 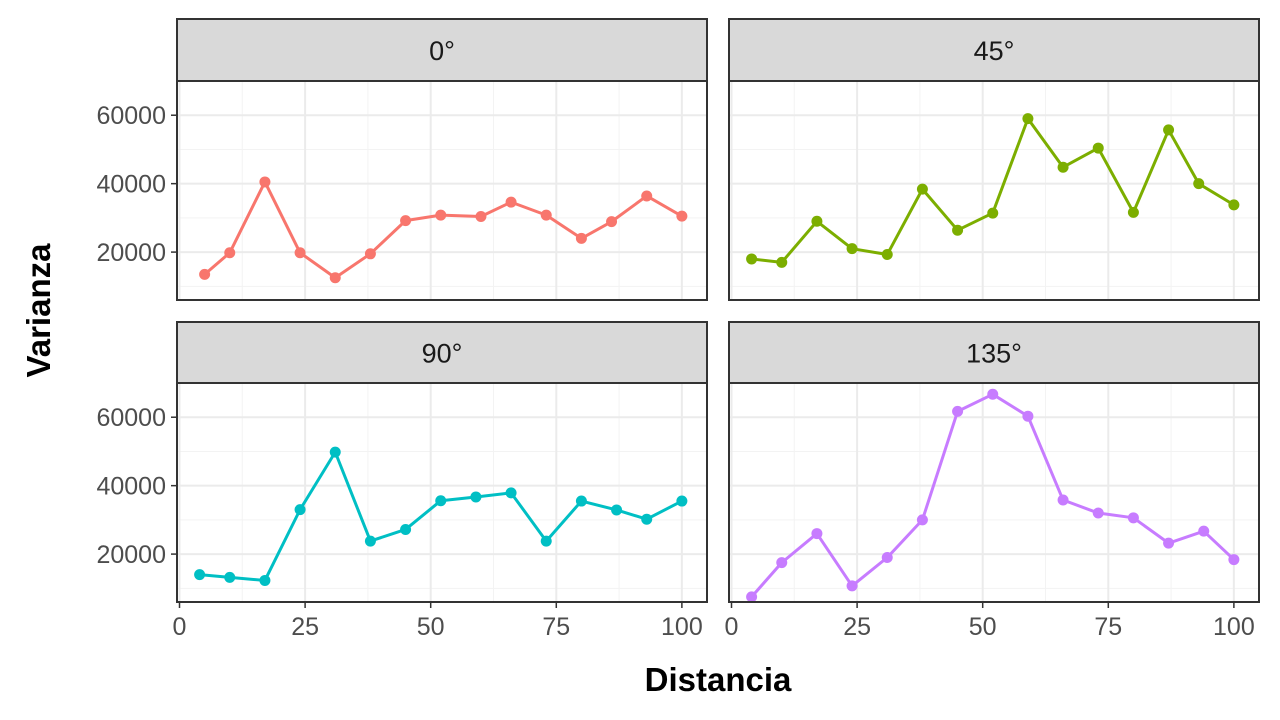 What do you see at coordinates (442, 354) in the screenshot?
I see `facet-strip-label: 90°` at bounding box center [442, 354].